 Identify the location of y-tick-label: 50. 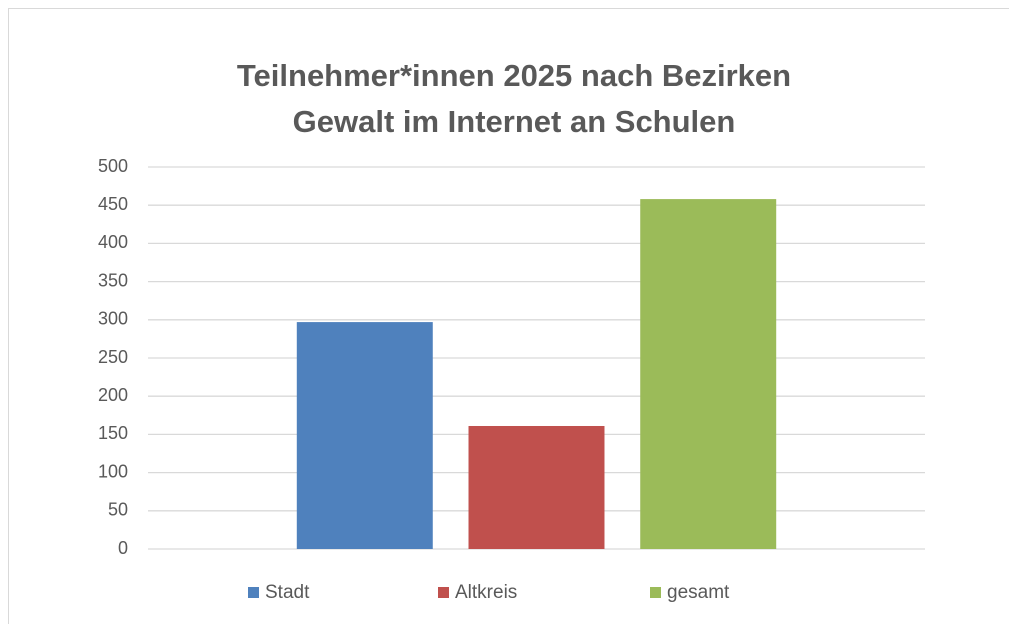
(118, 510).